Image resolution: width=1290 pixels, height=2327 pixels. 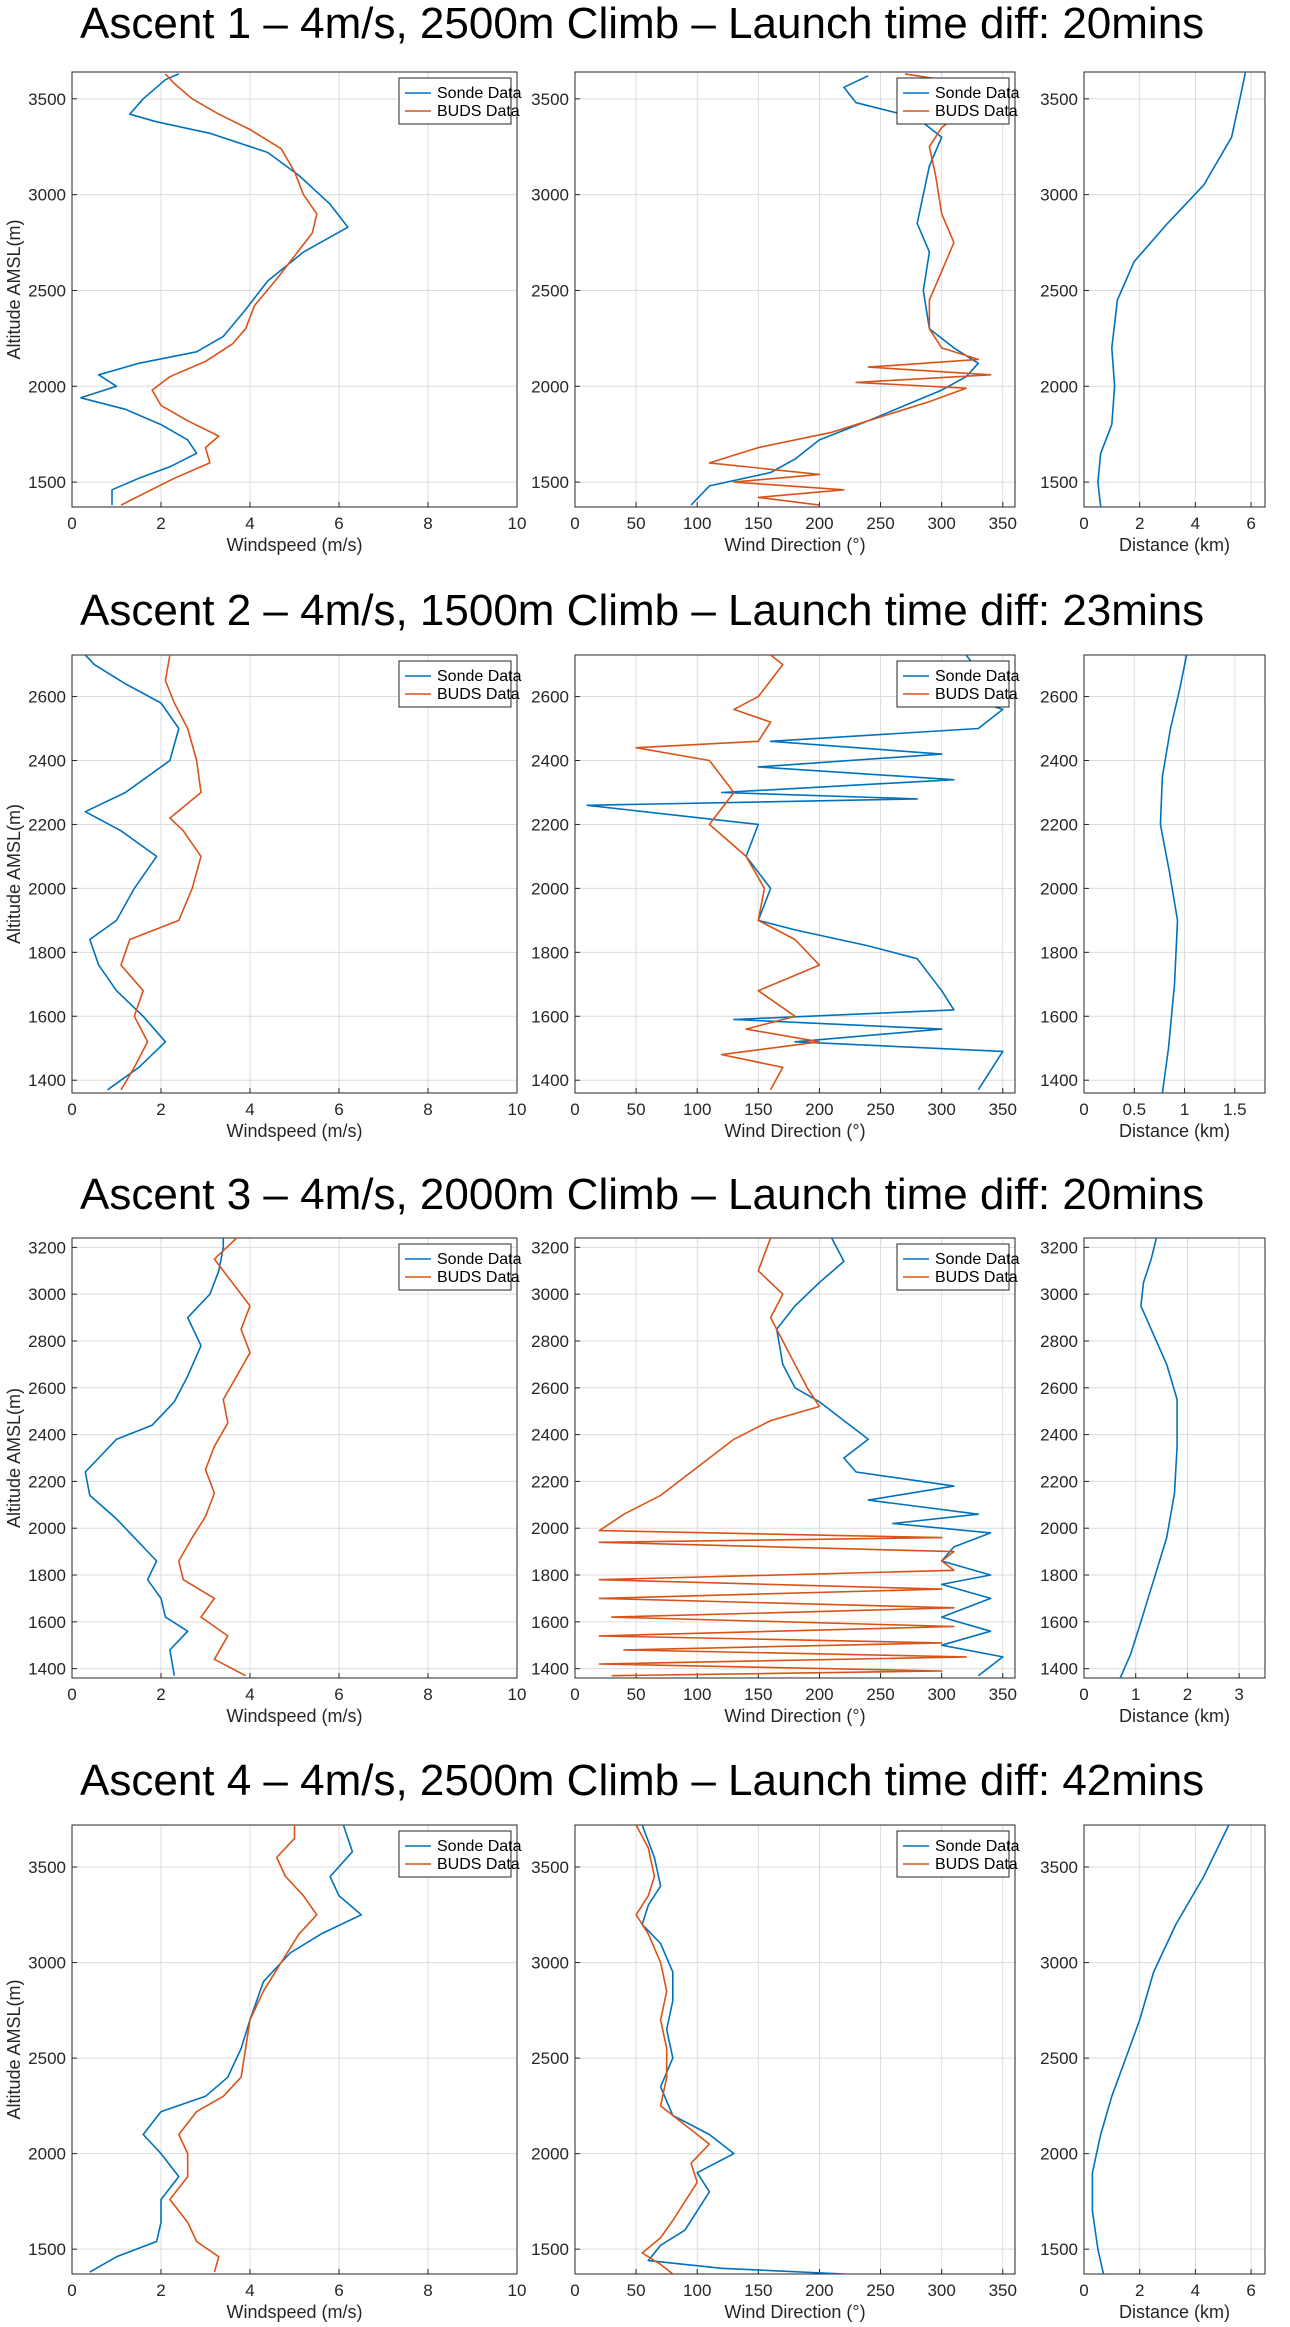 What do you see at coordinates (14, 1458) in the screenshot?
I see `y-axis-label: Altitude AMSL(m)` at bounding box center [14, 1458].